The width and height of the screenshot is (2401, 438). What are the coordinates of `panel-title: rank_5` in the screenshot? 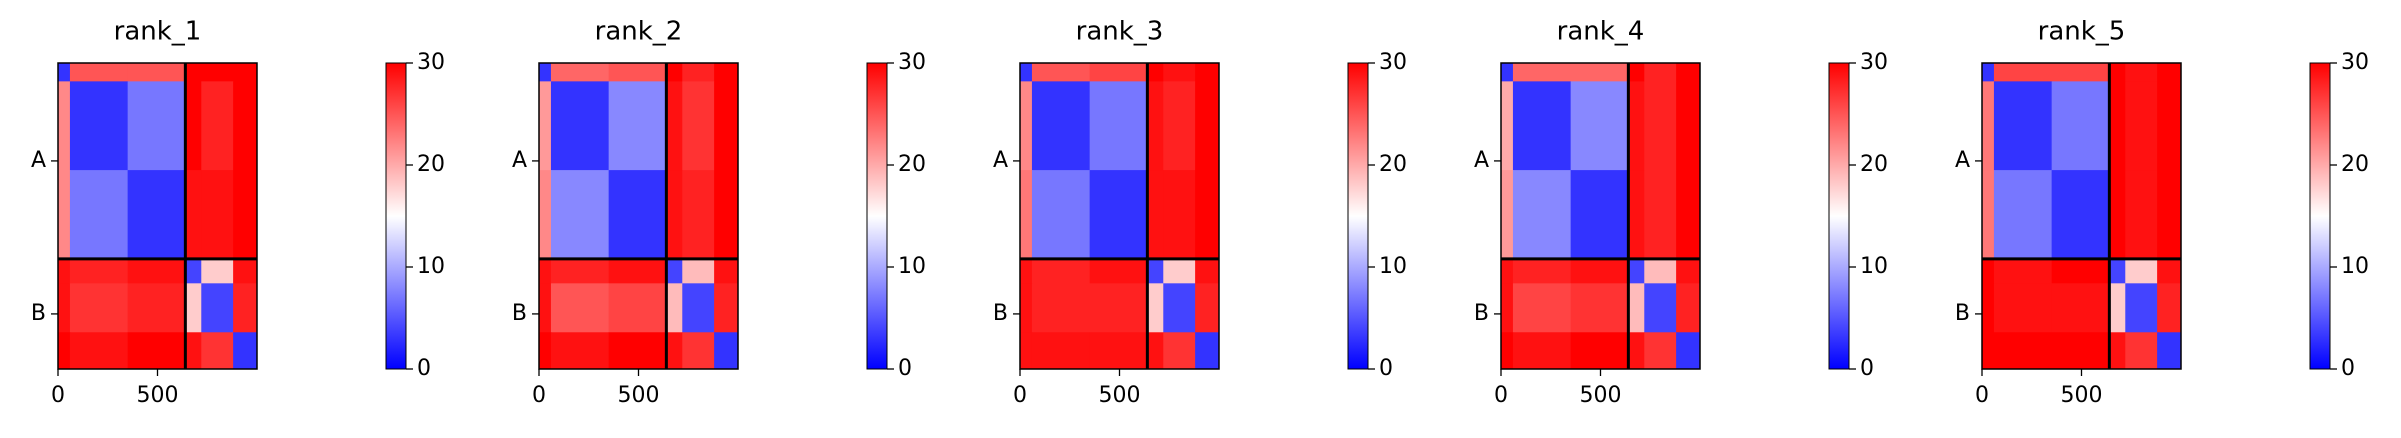 It's located at (2082, 32).